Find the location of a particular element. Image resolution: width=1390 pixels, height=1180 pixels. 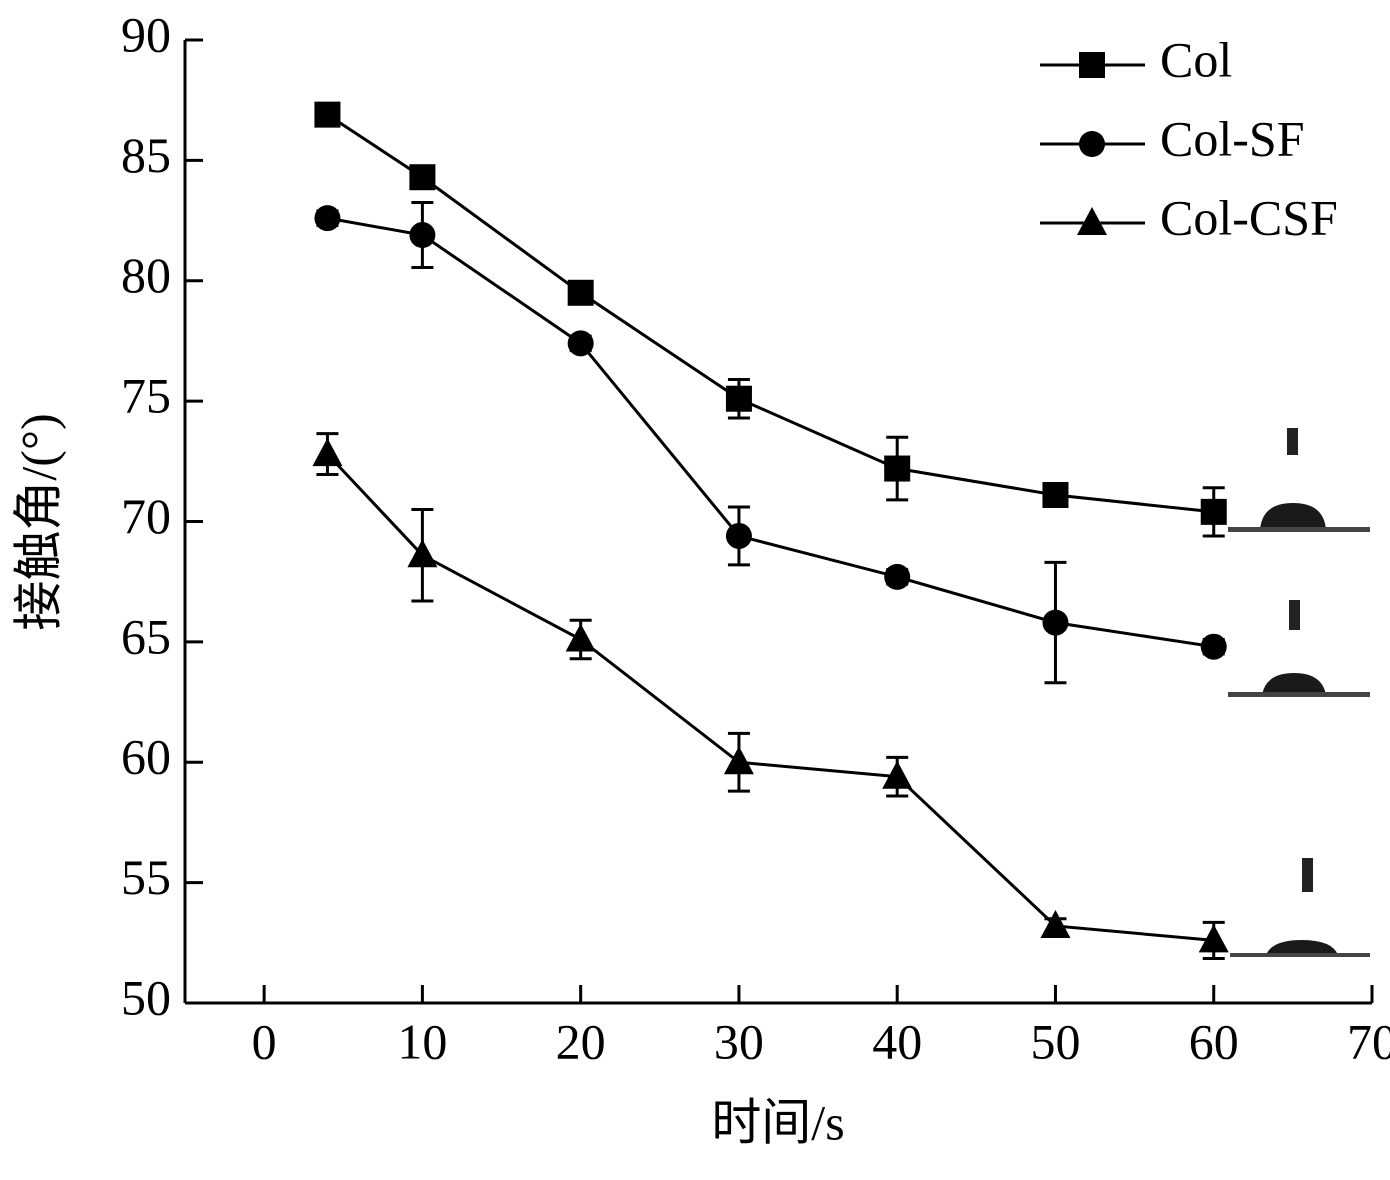

legend-label: Col-CSF is located at coordinates (1249, 217).